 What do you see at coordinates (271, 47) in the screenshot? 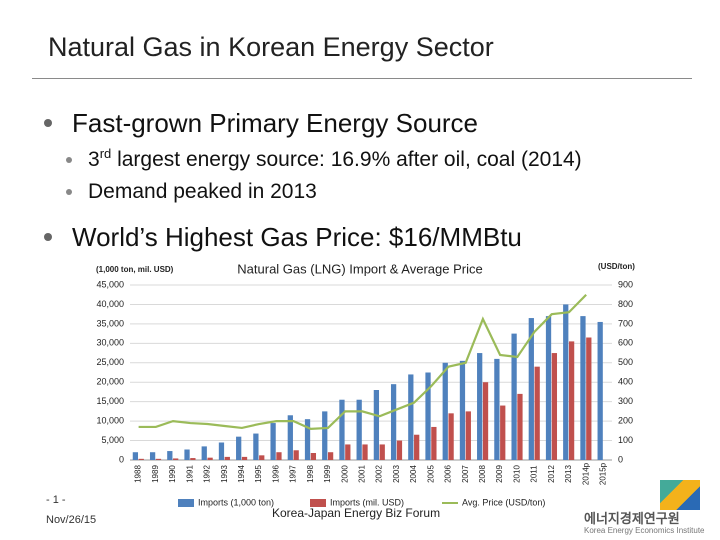
I see `slide-title: Natural Gas in Korean Energy Sector` at bounding box center [271, 47].